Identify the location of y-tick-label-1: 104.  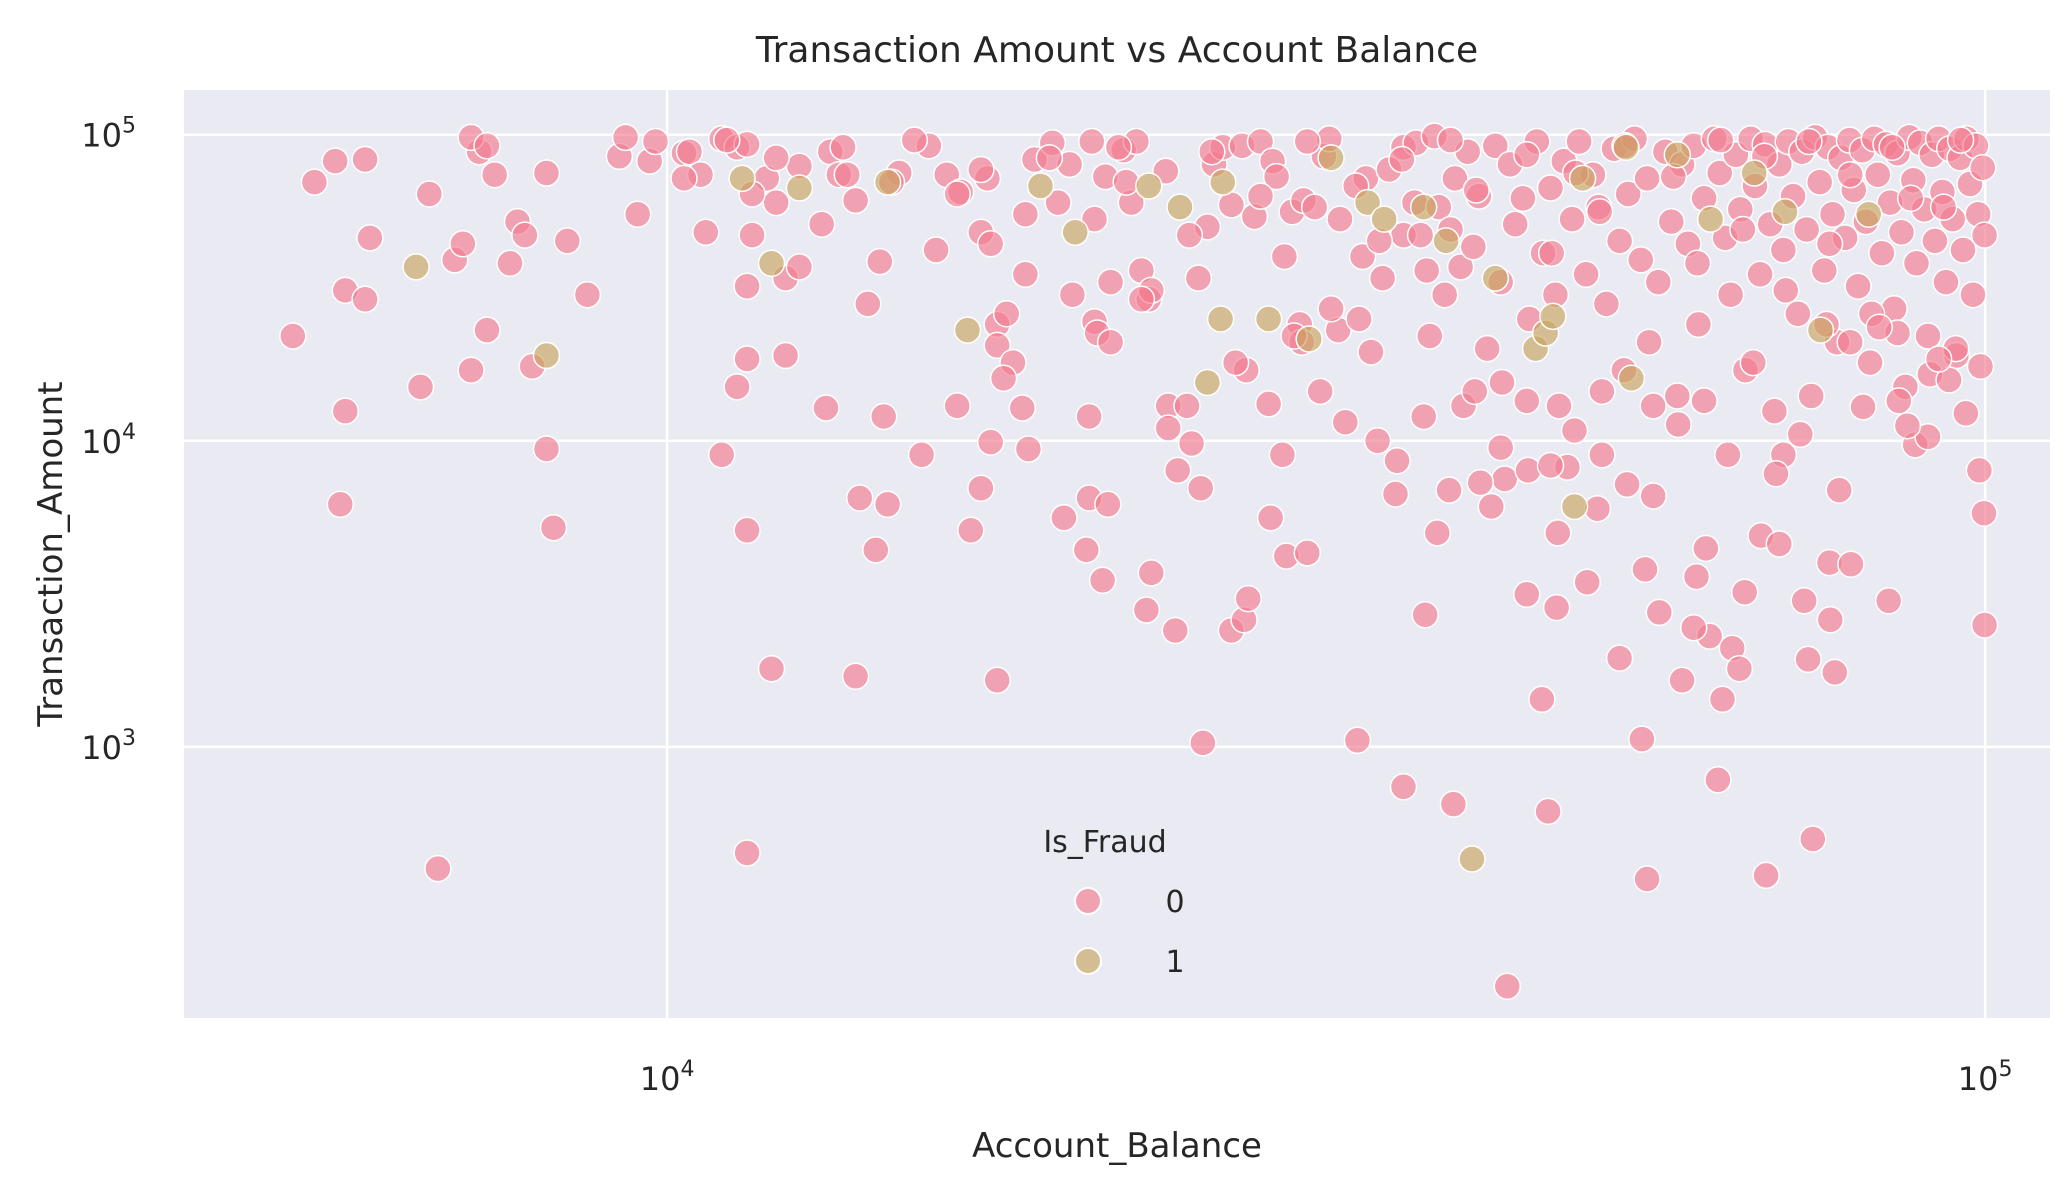
(108, 440).